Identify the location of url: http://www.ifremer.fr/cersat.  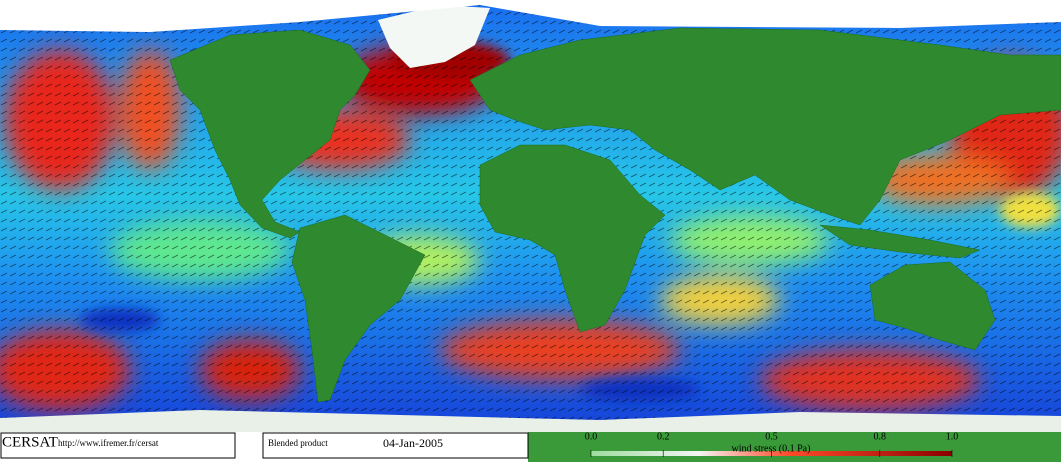
(108, 443).